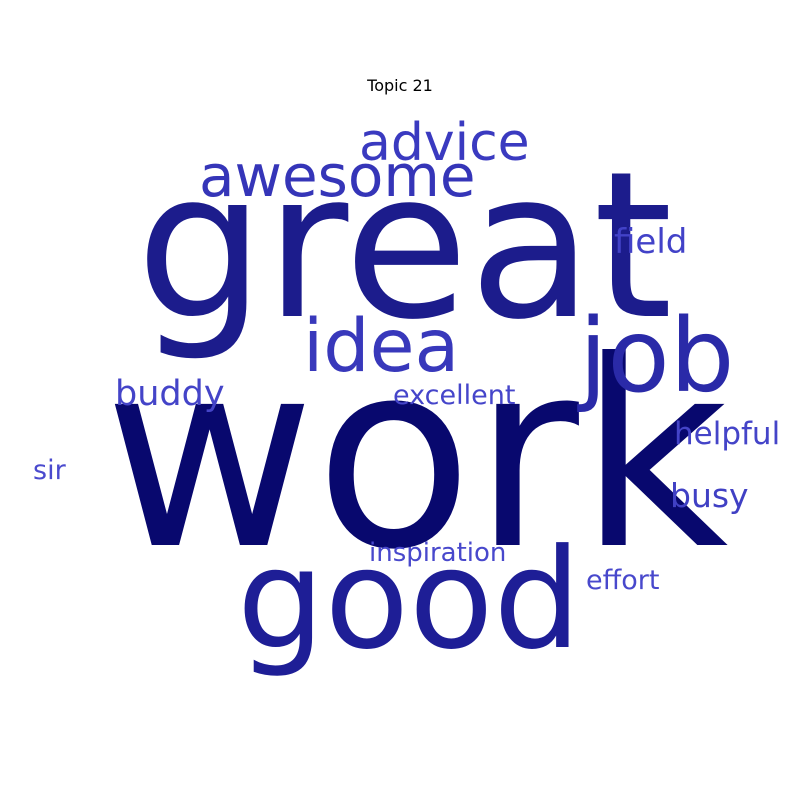 The height and width of the screenshot is (800, 800). I want to click on word-good: good, so click(409, 599).